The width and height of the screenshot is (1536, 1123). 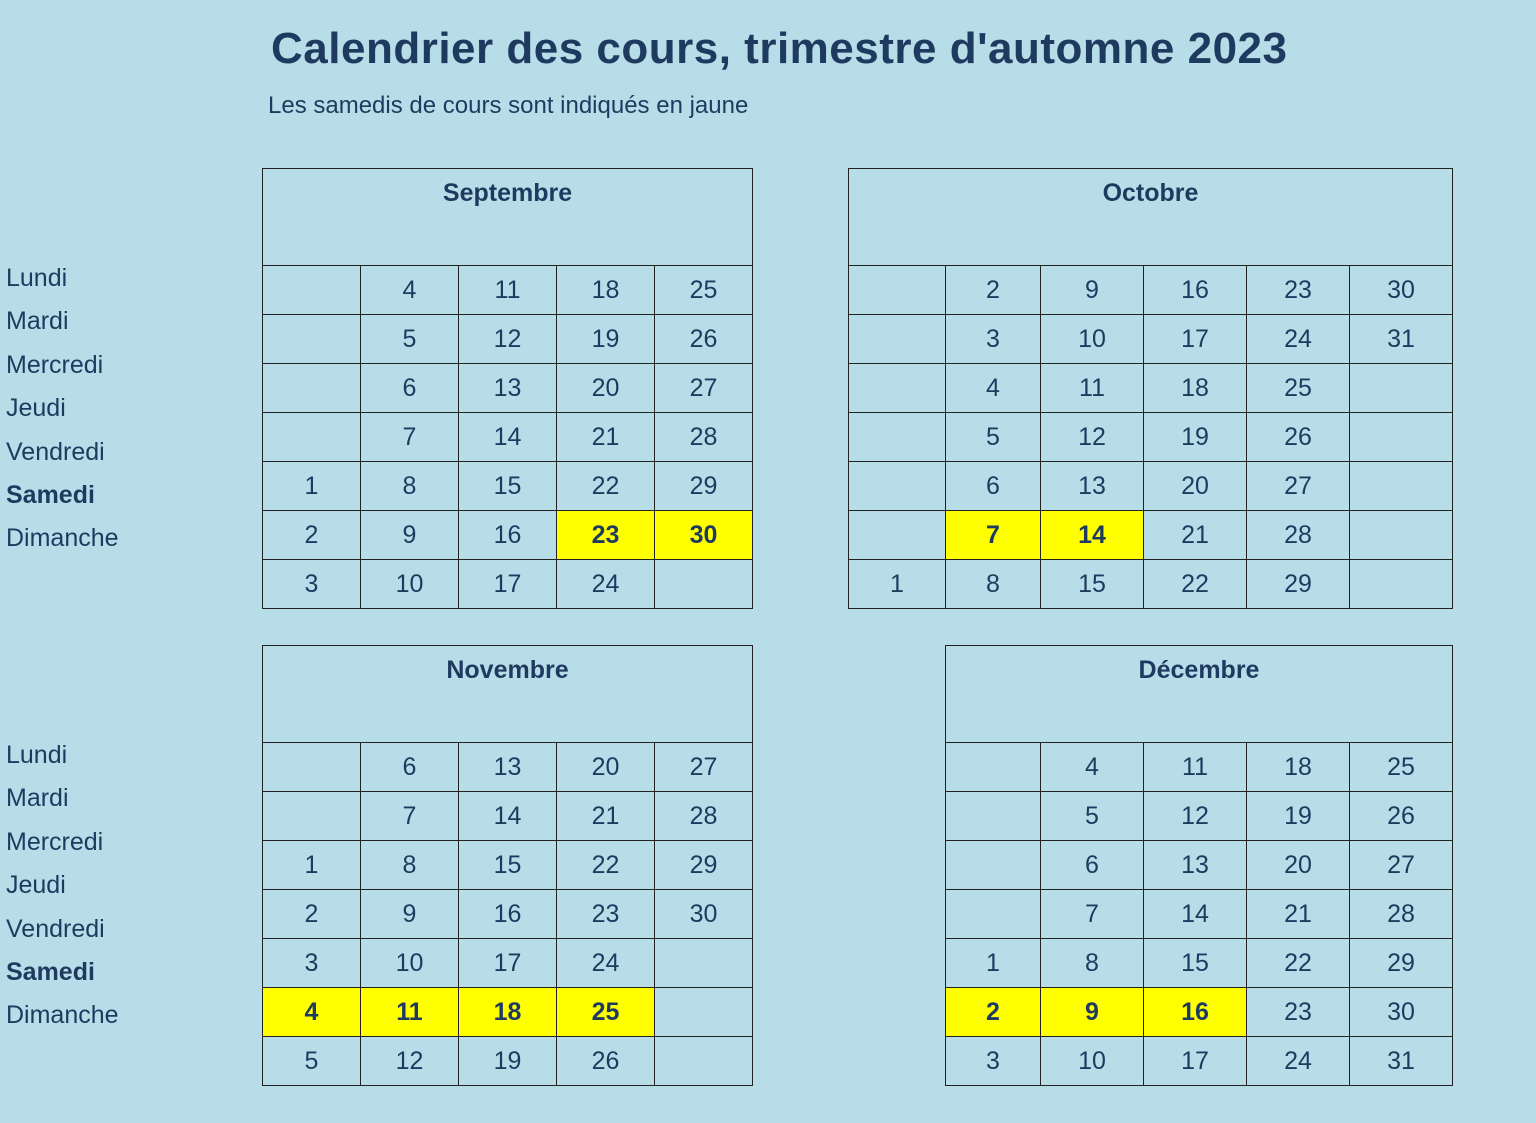 What do you see at coordinates (993, 963) in the screenshot?
I see `day-cell: 1` at bounding box center [993, 963].